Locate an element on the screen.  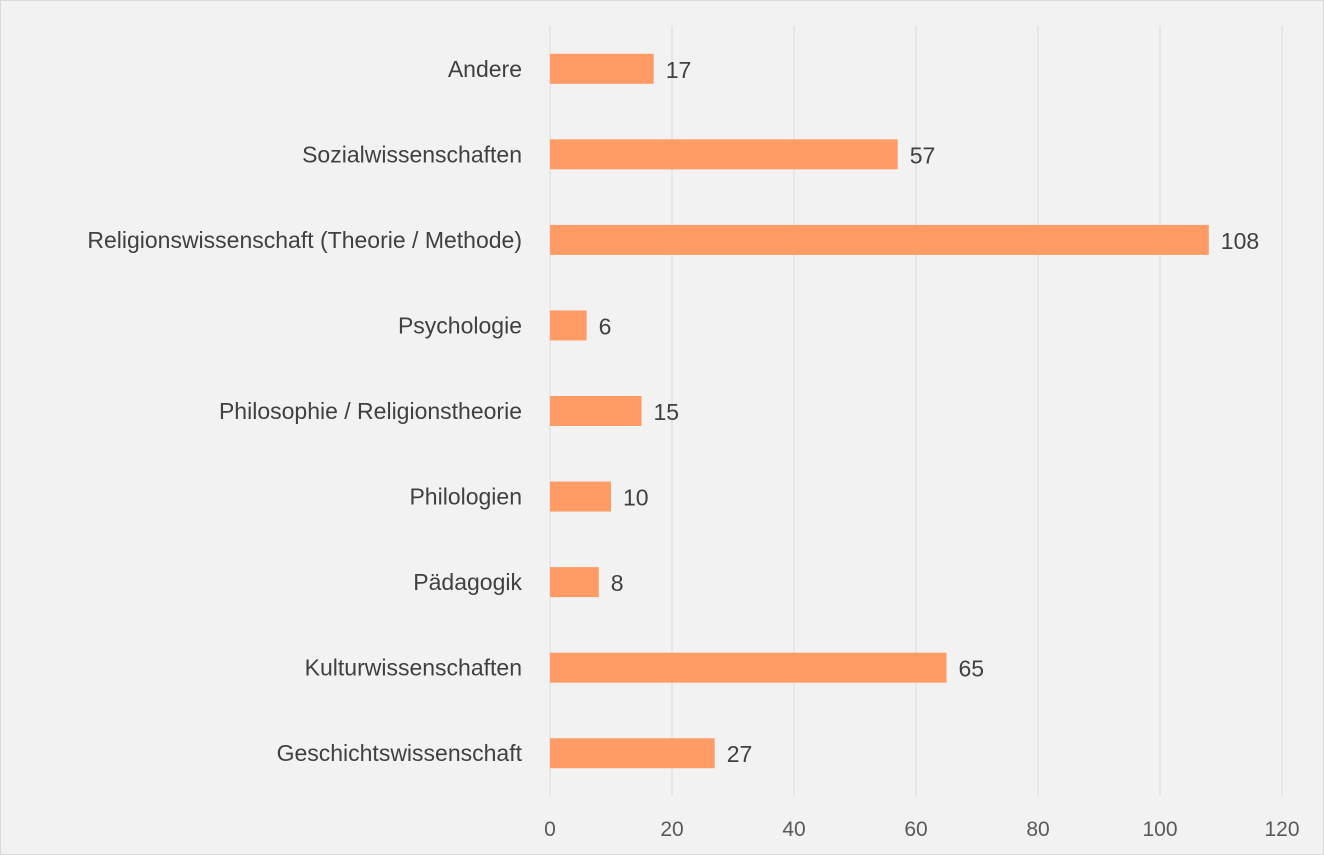
category-label: Philosophie / Religionstheorie is located at coordinates (370, 411).